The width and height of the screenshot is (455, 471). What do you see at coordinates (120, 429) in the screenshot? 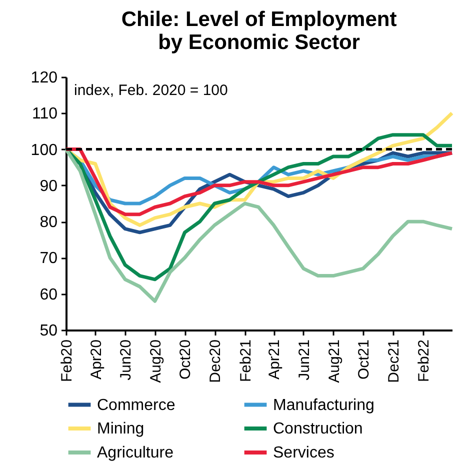
I see `legend-label: Mining` at bounding box center [120, 429].